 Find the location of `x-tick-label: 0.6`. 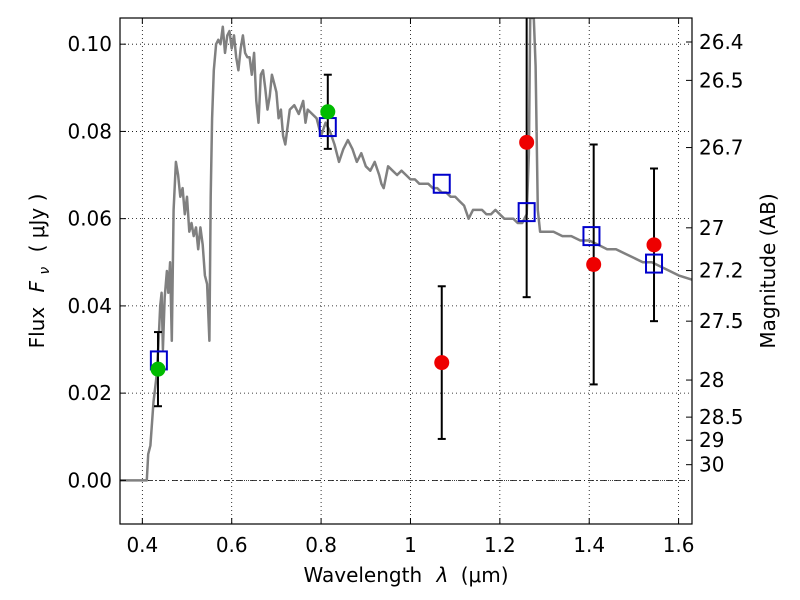

x-tick-label: 0.6 is located at coordinates (232, 545).